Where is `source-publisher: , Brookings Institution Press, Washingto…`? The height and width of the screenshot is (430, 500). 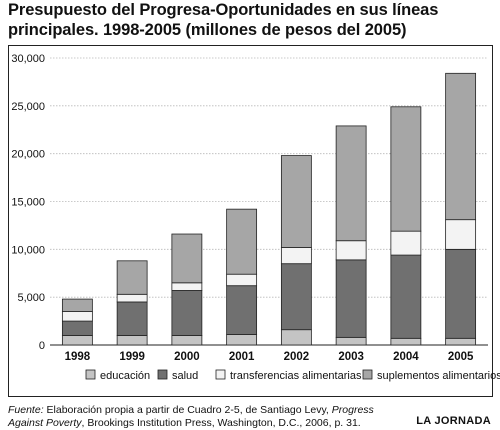
source-publisher: , Brookings Institution Press, Washingto… is located at coordinates (221, 423).